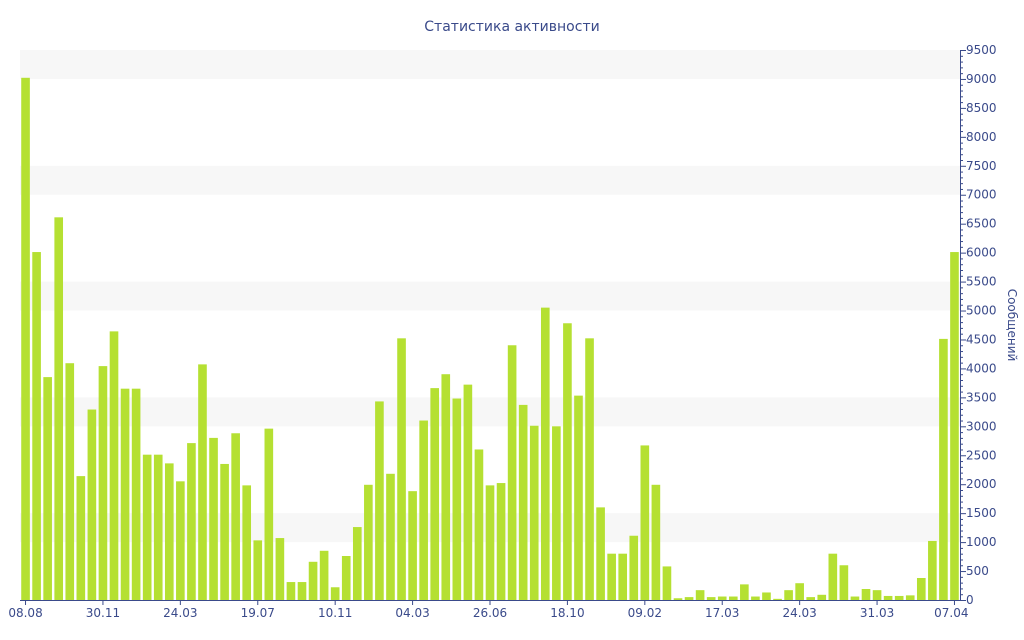 The image size is (1024, 640). I want to click on chart-title: Статистика активности, so click(511, 27).